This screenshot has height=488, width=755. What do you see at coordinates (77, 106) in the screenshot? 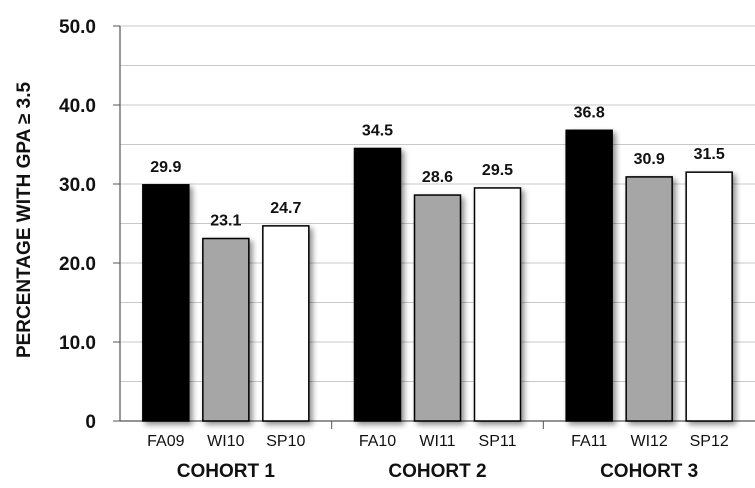
I see `y-tick-label: 40.0` at bounding box center [77, 106].